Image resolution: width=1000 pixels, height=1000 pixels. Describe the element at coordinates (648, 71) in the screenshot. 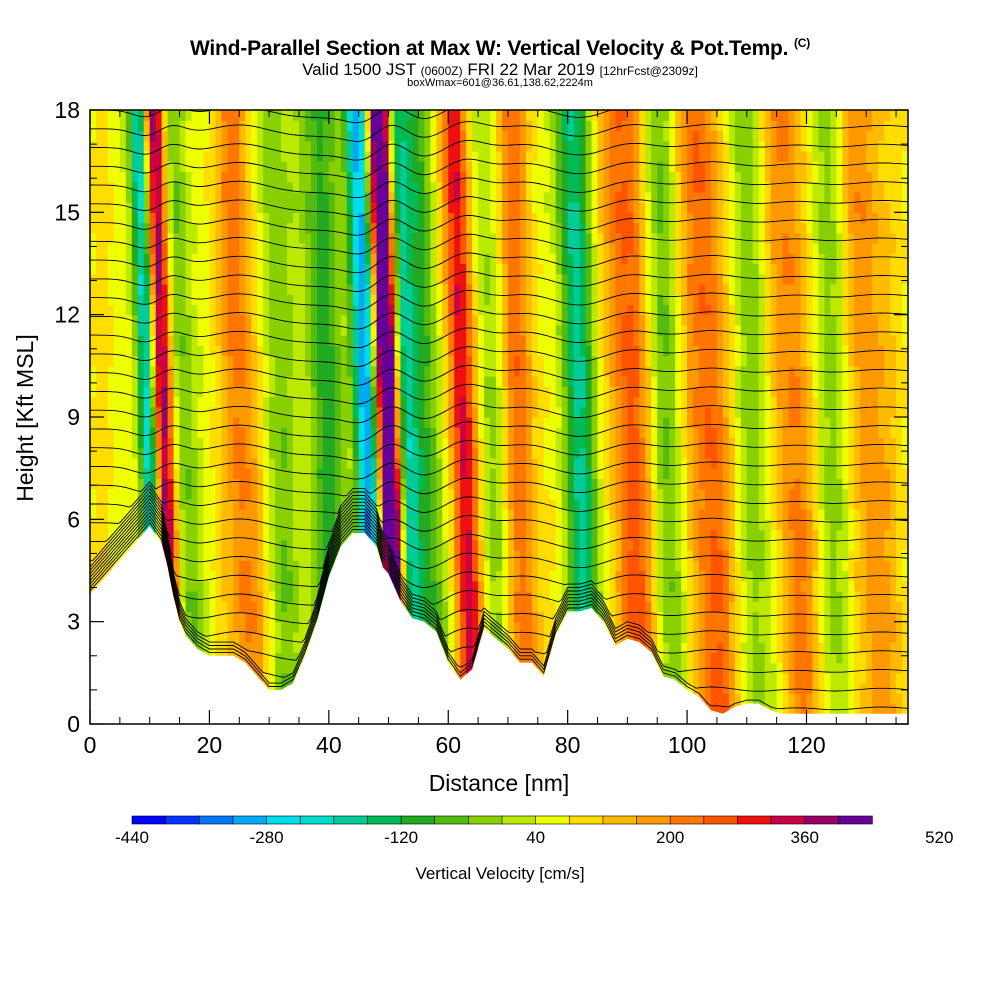

I see `forecast-info: [12hrFcst@2309z]` at that location.